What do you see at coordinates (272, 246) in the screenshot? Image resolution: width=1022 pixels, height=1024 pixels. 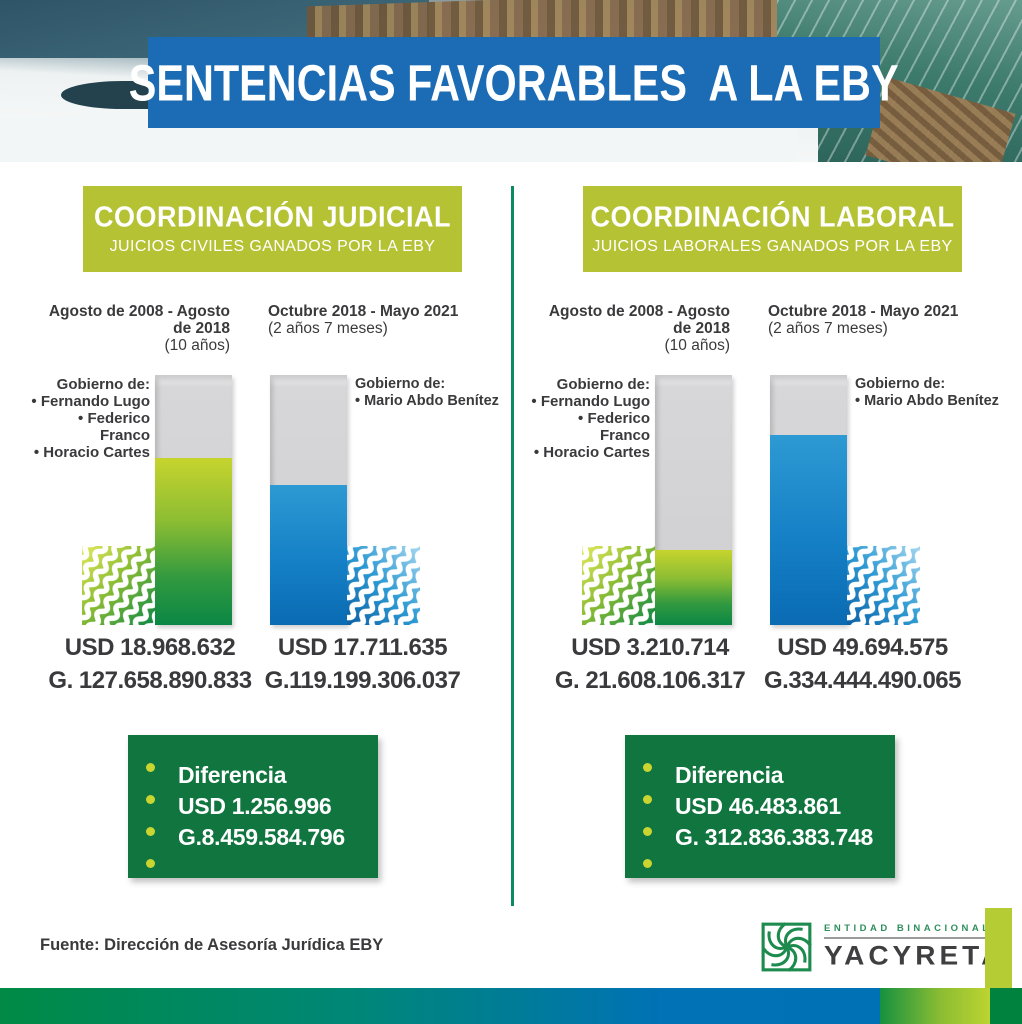 I see `section-subtitle: JUICIOS CIVILES GANADOS POR LA EBY` at bounding box center [272, 246].